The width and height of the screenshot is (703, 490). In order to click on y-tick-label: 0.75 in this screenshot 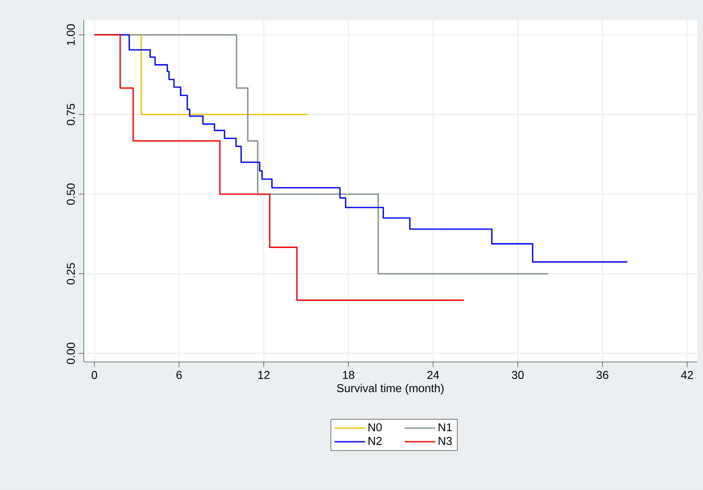, I will do `click(70, 115)`.